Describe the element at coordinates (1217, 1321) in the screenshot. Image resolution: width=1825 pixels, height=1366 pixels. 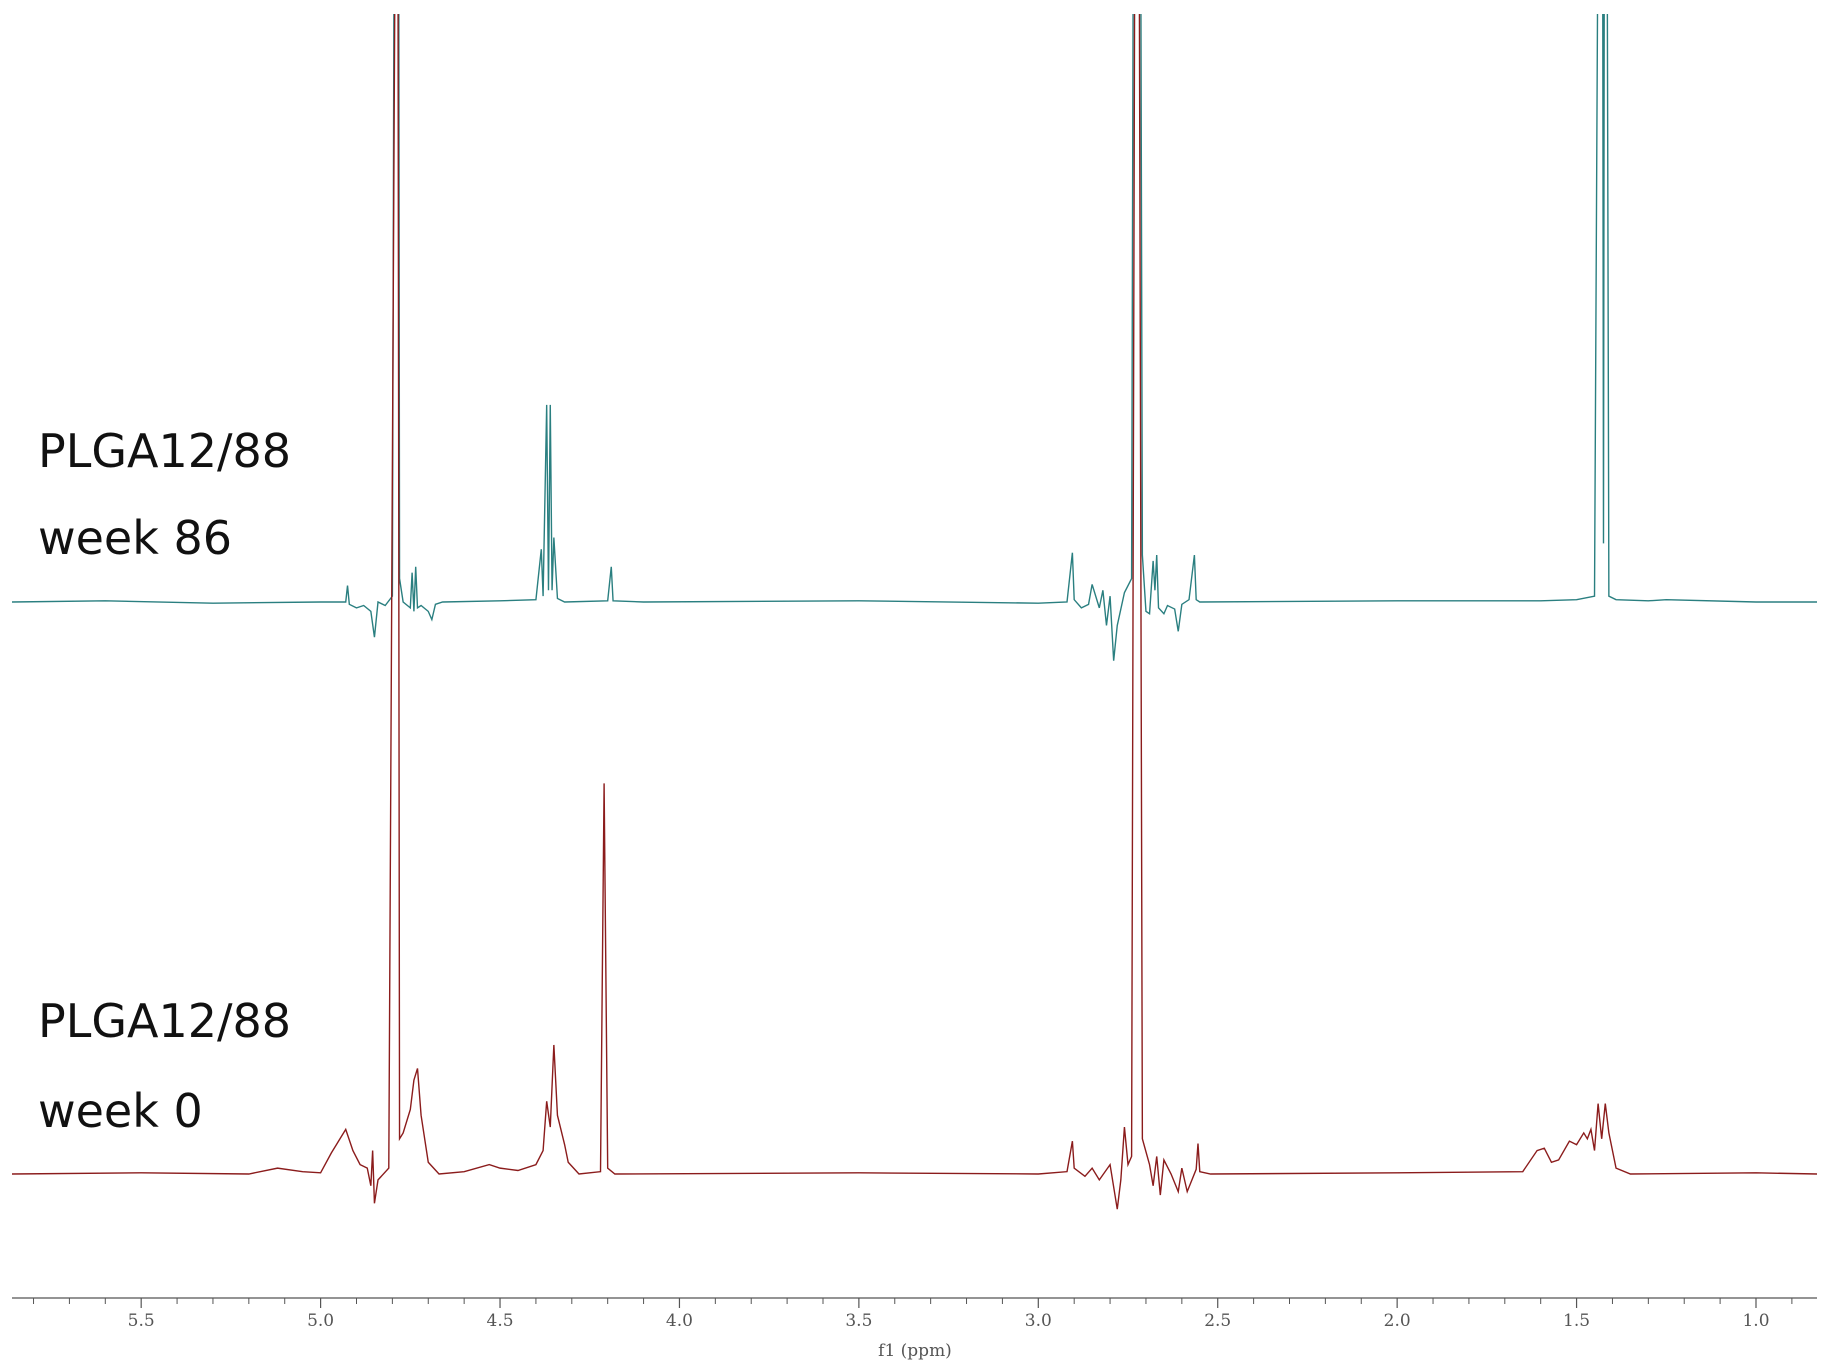
I see `x-tick-label: 2.5` at that location.